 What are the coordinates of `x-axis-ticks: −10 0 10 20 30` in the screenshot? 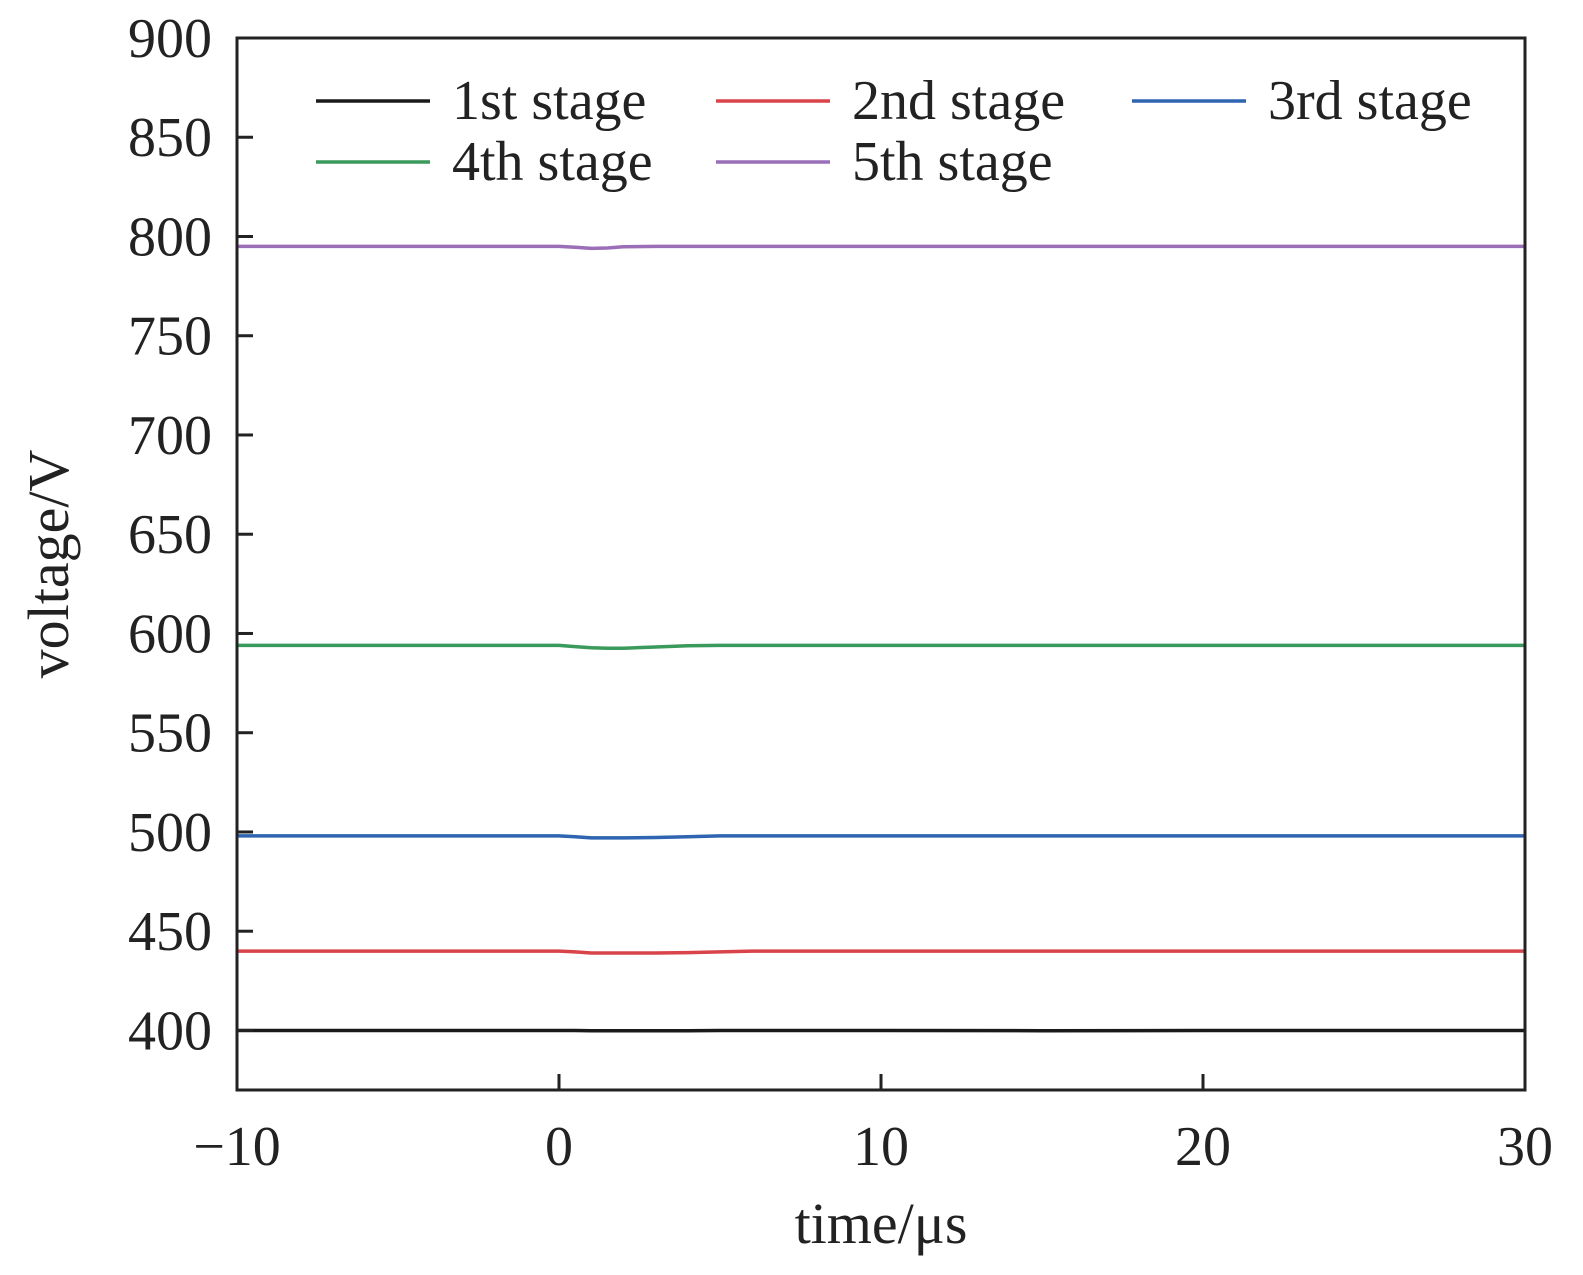 It's located at (873, 1126).